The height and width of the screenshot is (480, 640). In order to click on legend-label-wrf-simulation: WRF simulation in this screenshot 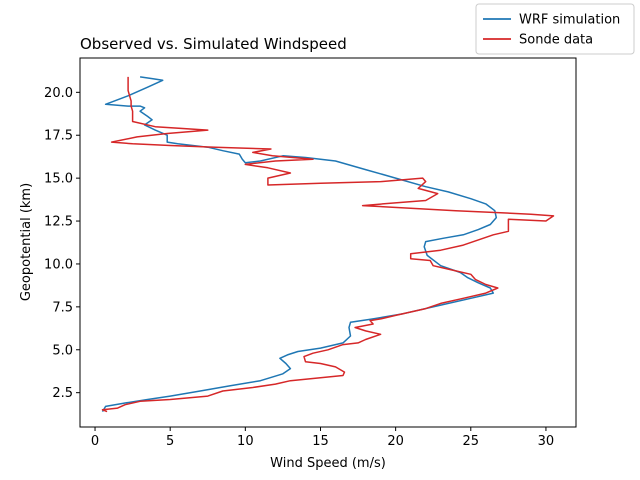, I will do `click(569, 20)`.